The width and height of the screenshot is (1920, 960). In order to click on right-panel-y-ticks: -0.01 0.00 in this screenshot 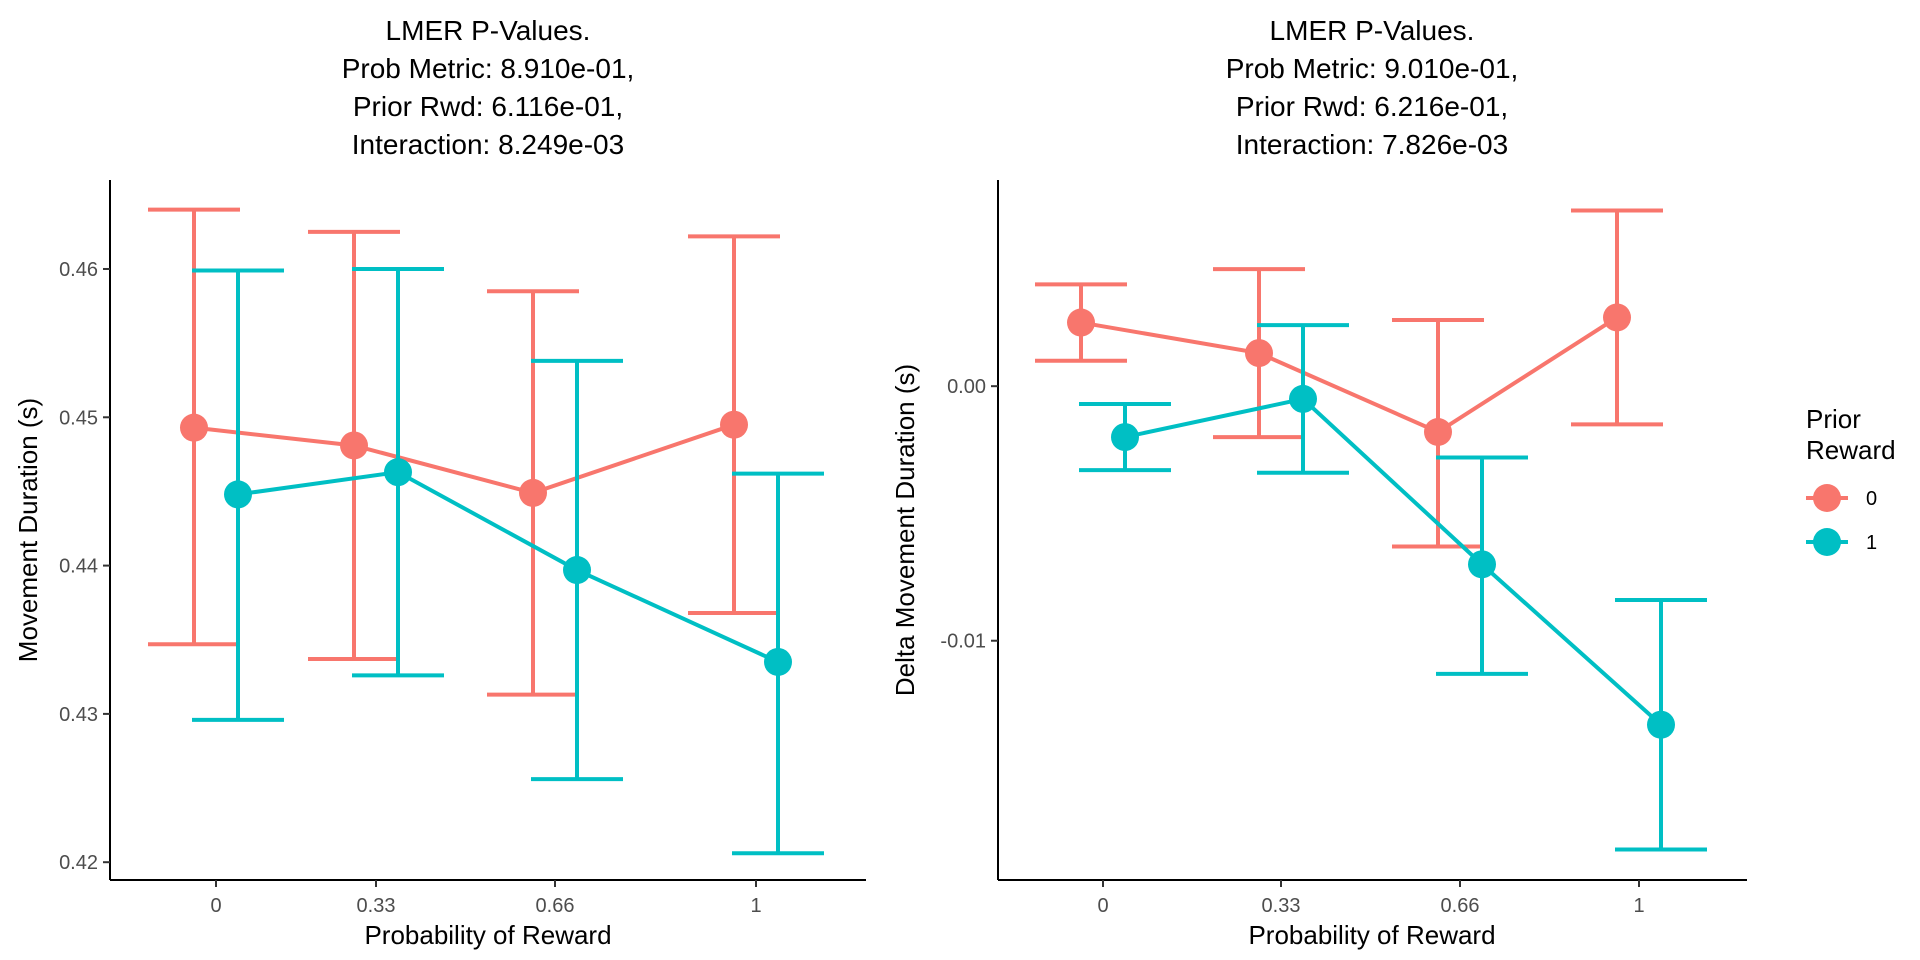, I will do `click(969, 514)`.